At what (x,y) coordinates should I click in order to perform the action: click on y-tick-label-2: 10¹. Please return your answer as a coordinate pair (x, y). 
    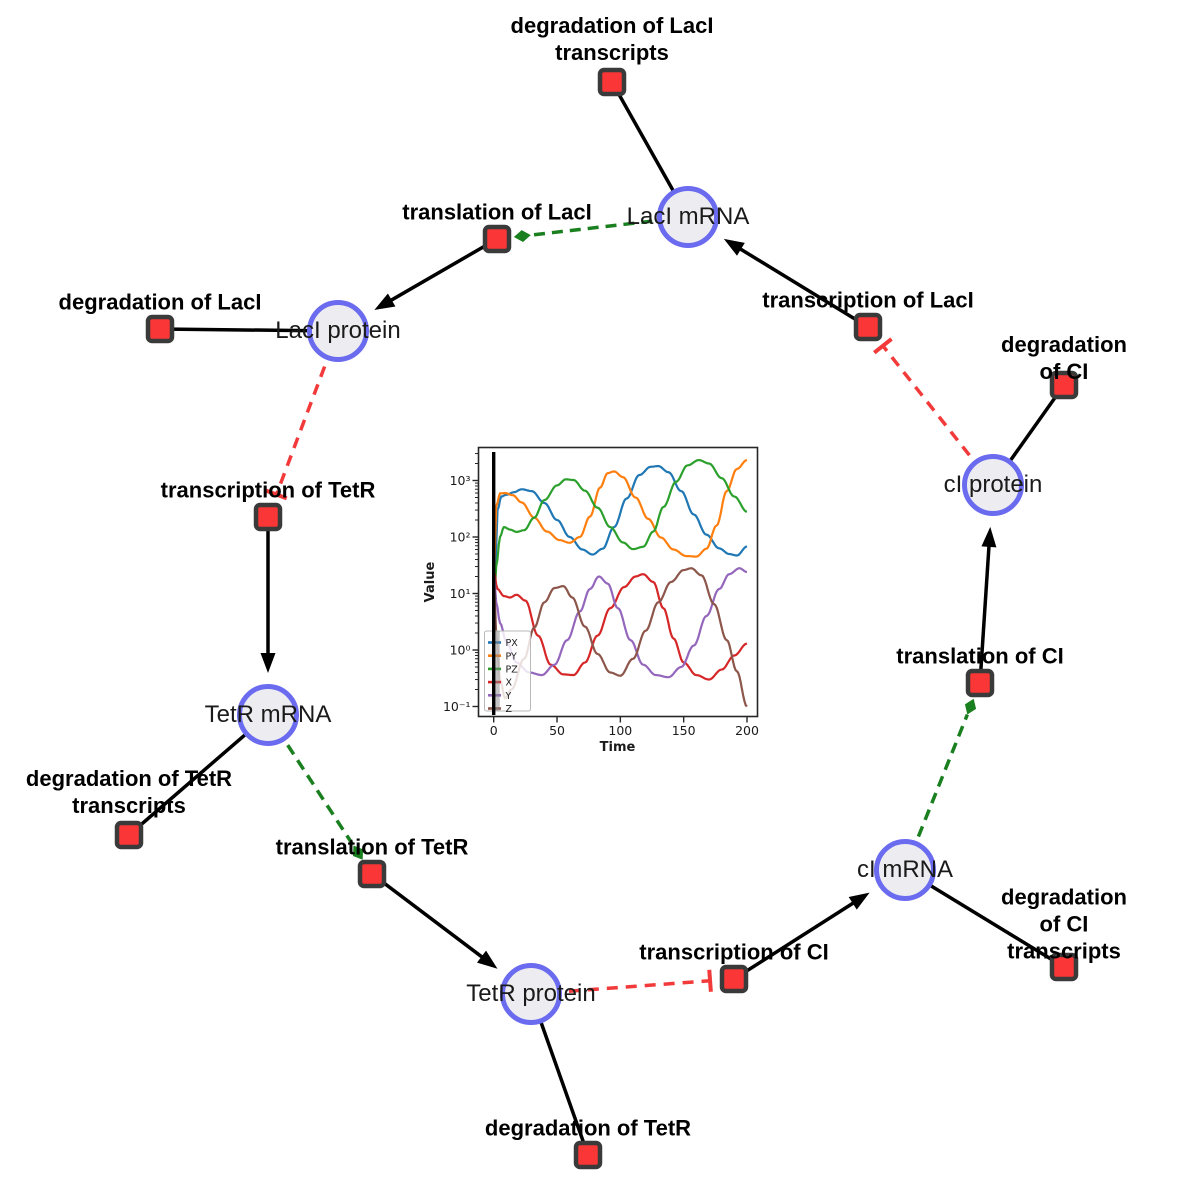
    Looking at the image, I should click on (460, 593).